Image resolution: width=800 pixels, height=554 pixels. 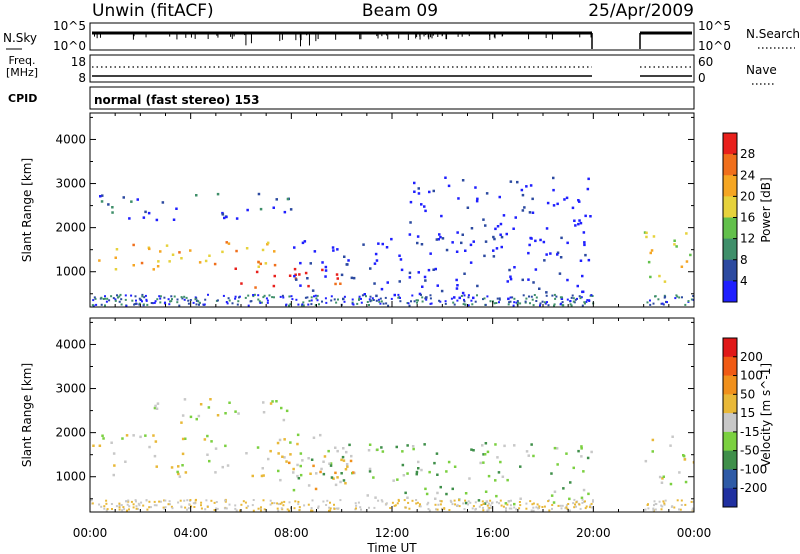 I want to click on colorbar-tick-label: -200, so click(x=753, y=488).